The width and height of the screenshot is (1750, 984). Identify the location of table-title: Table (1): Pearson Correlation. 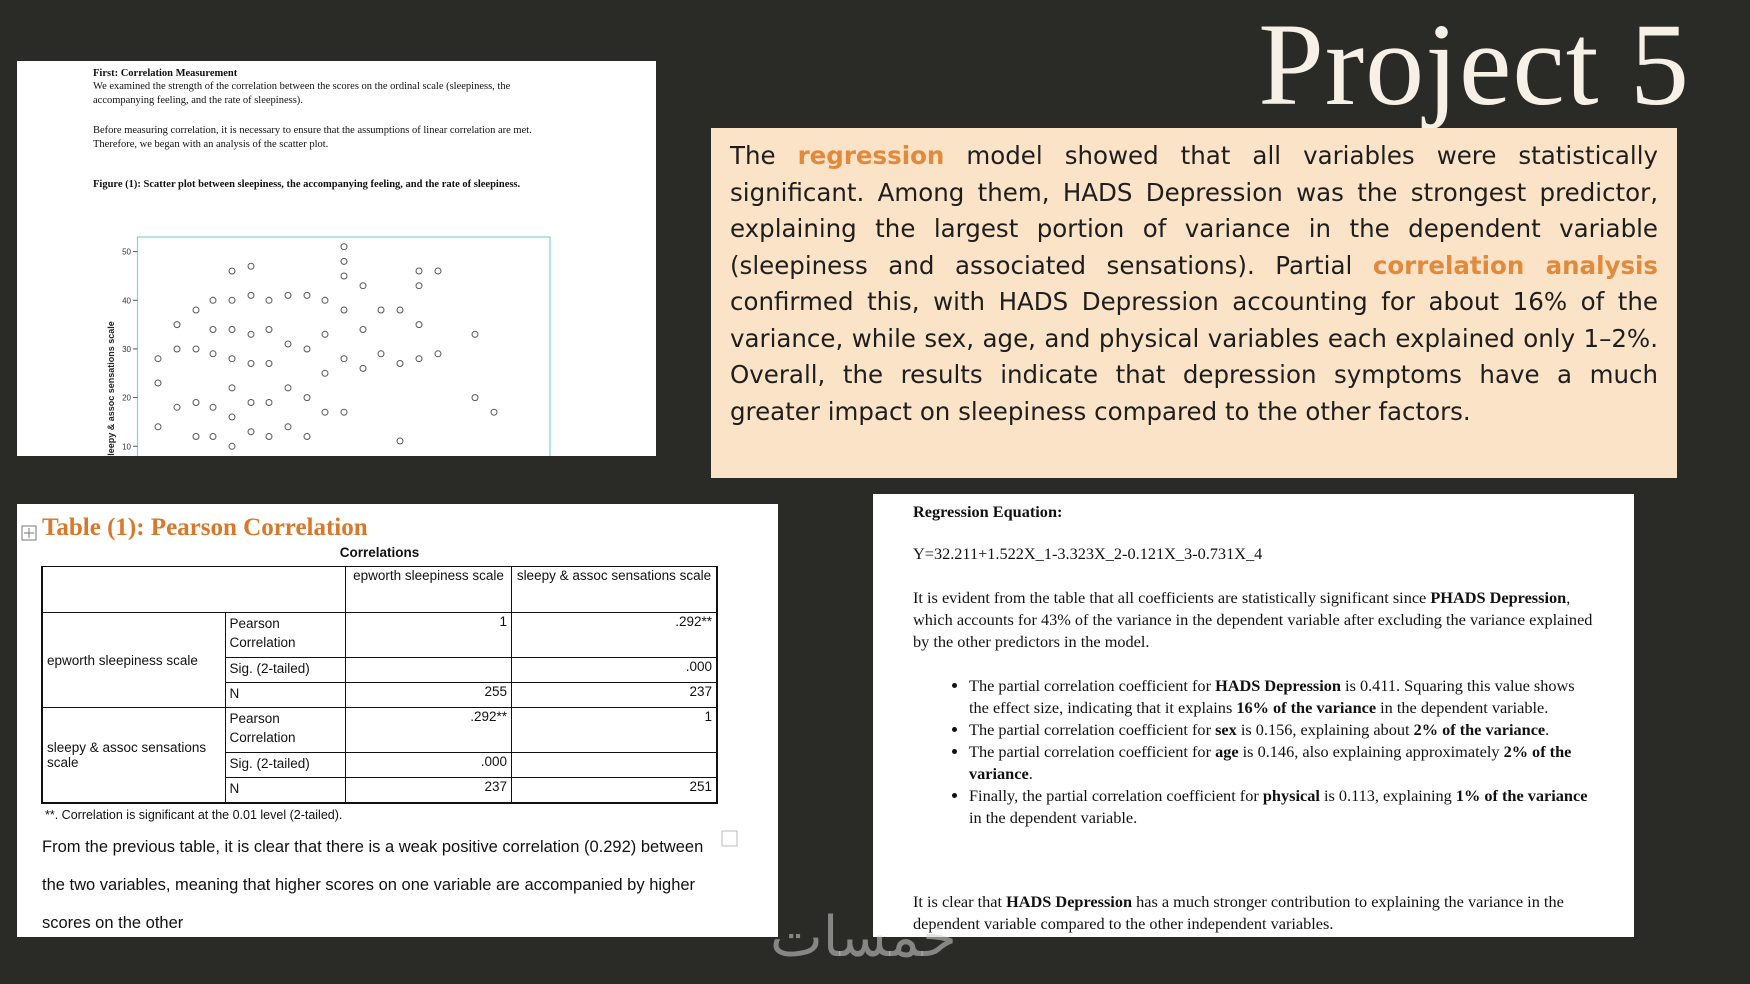
(205, 527).